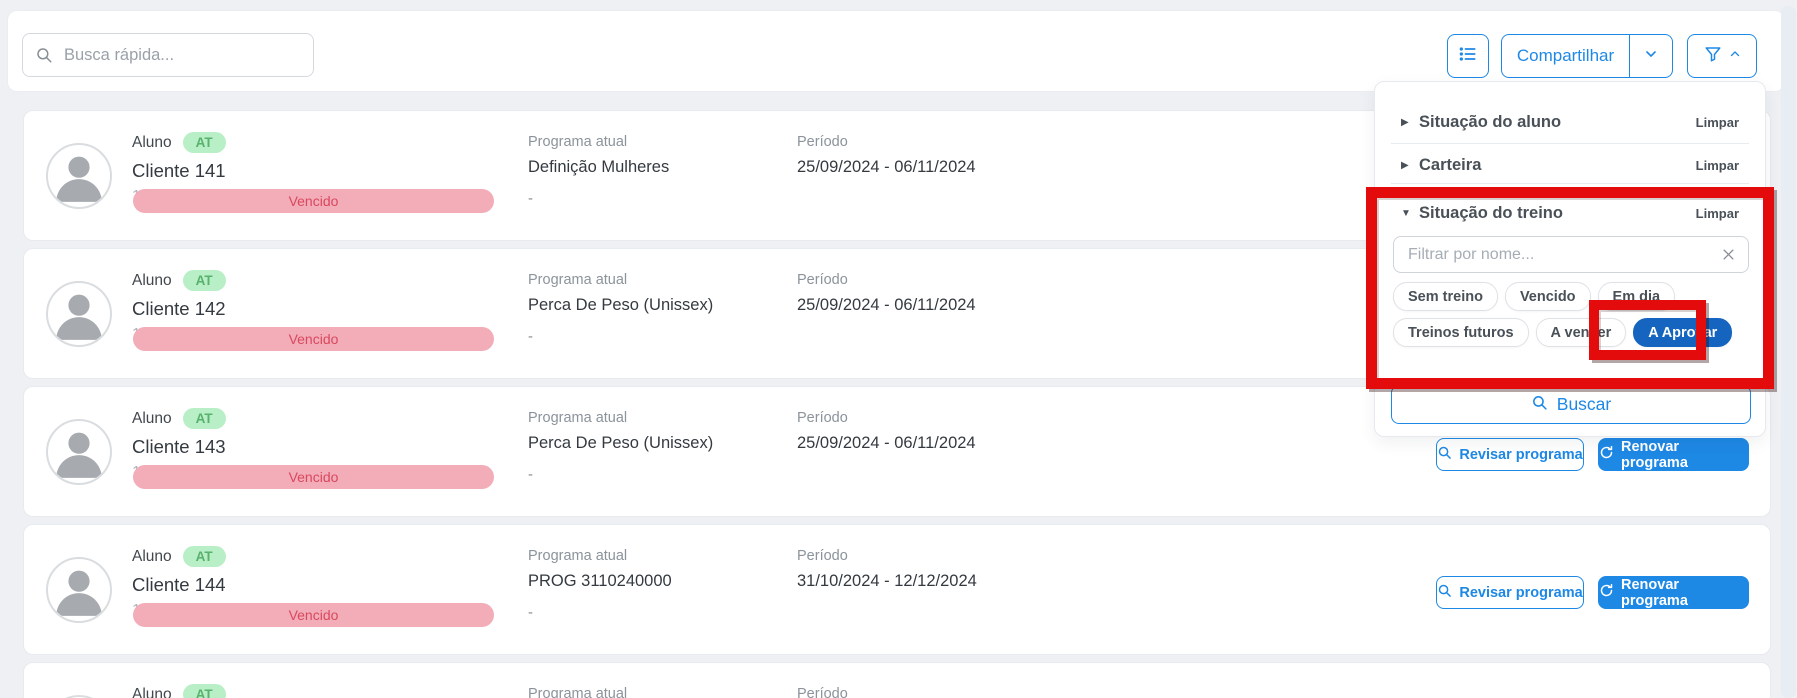 The image size is (1797, 698). Describe the element at coordinates (1735, 56) in the screenshot. I see `chevron-up-icon` at that location.